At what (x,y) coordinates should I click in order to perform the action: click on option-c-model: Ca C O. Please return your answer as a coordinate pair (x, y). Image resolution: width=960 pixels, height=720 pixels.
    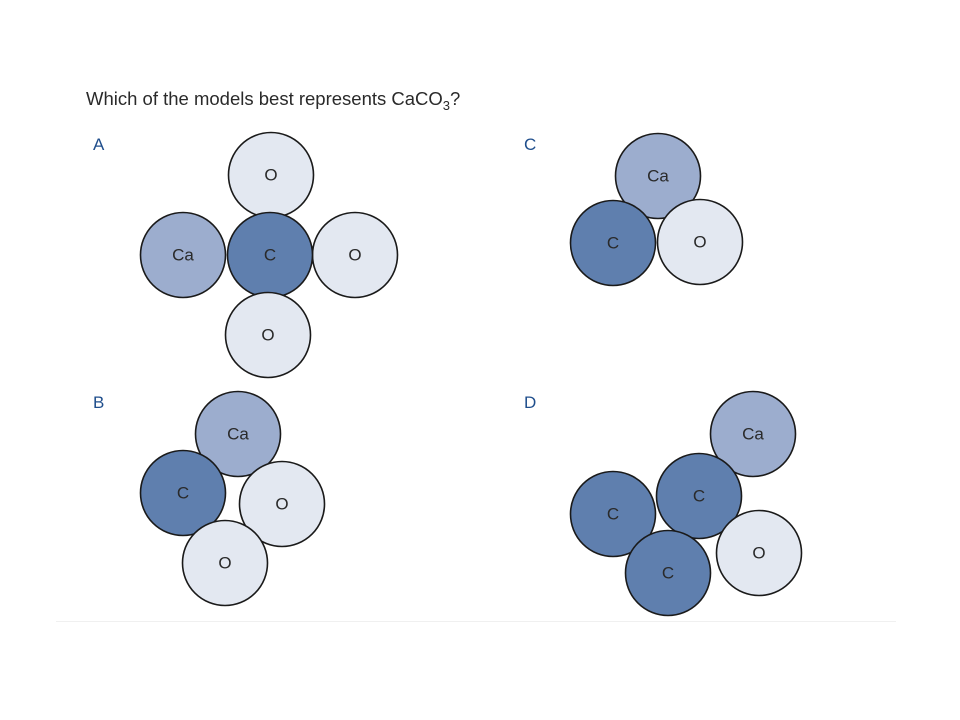
    Looking at the image, I should click on (656, 209).